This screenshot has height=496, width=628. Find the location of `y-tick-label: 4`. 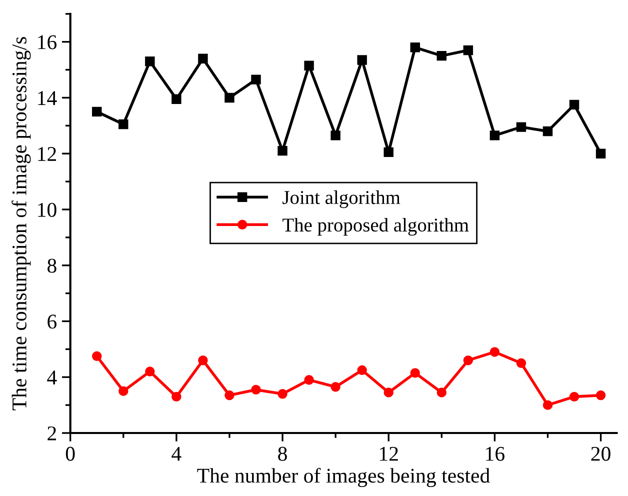

y-tick-label: 4 is located at coordinates (52, 377).